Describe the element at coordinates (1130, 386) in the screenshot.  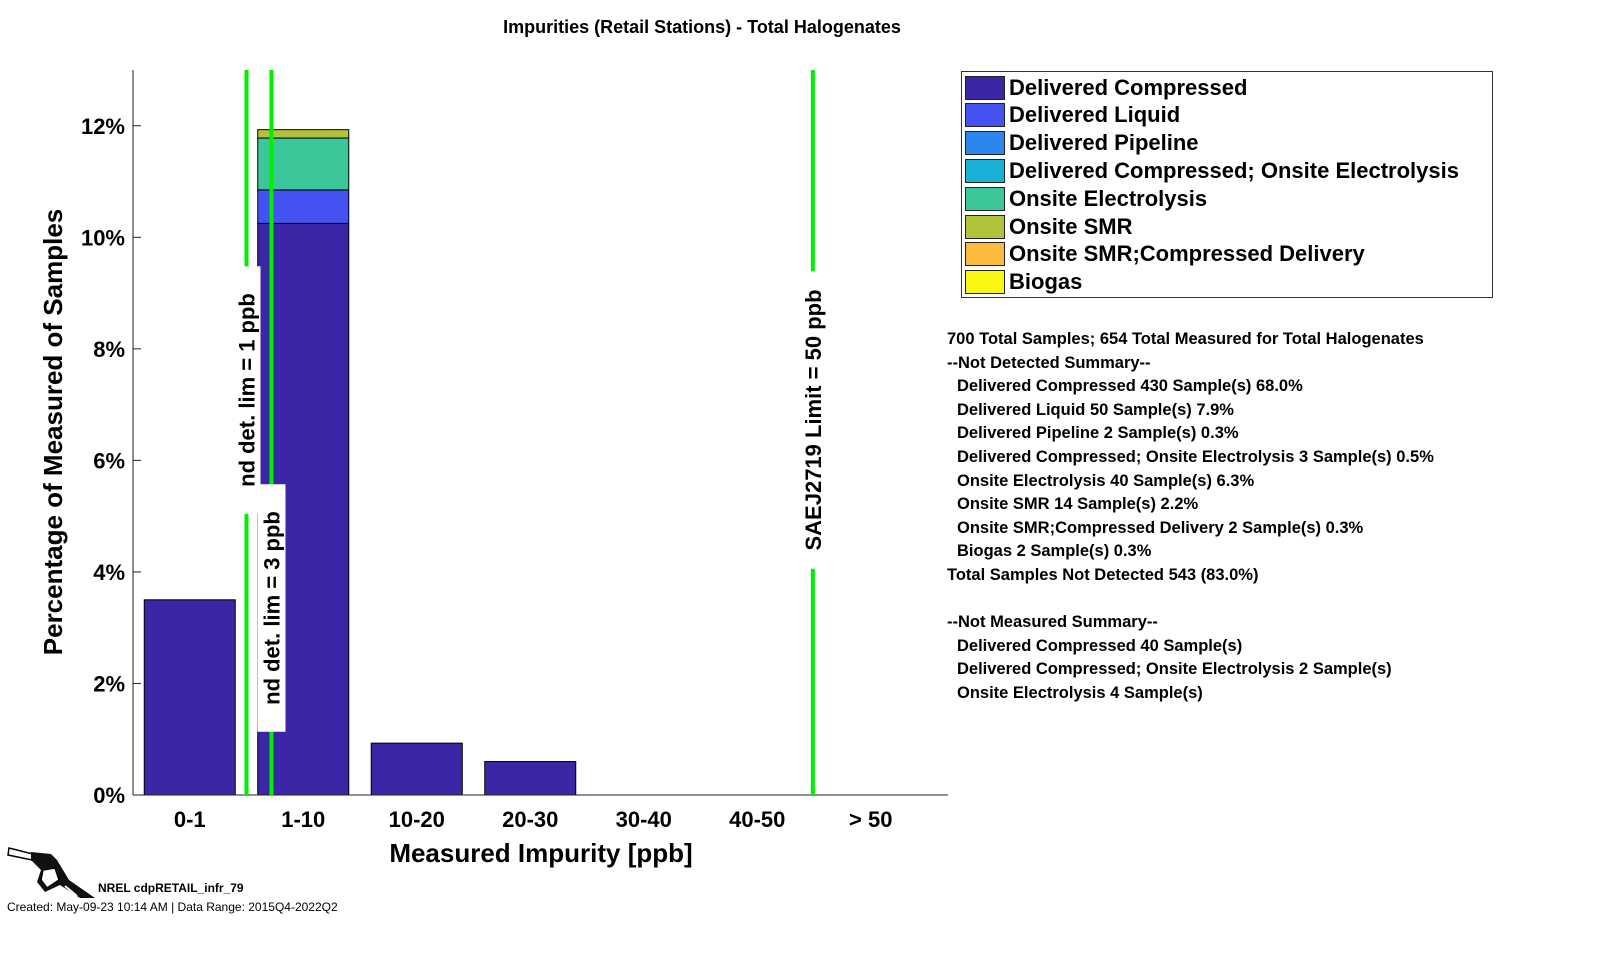
I see `not-detected-item: Delivered Compressed 430 Sample(s) 68.0%` at that location.